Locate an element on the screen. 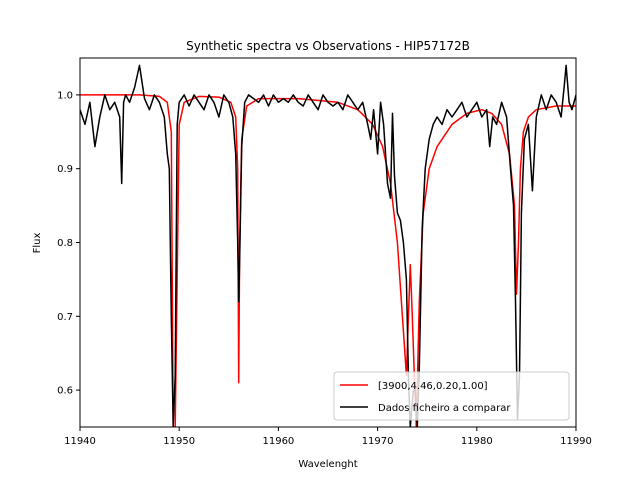 The width and height of the screenshot is (640, 484). legend-label-observed: Dados ficheiro a comparar is located at coordinates (444, 408).